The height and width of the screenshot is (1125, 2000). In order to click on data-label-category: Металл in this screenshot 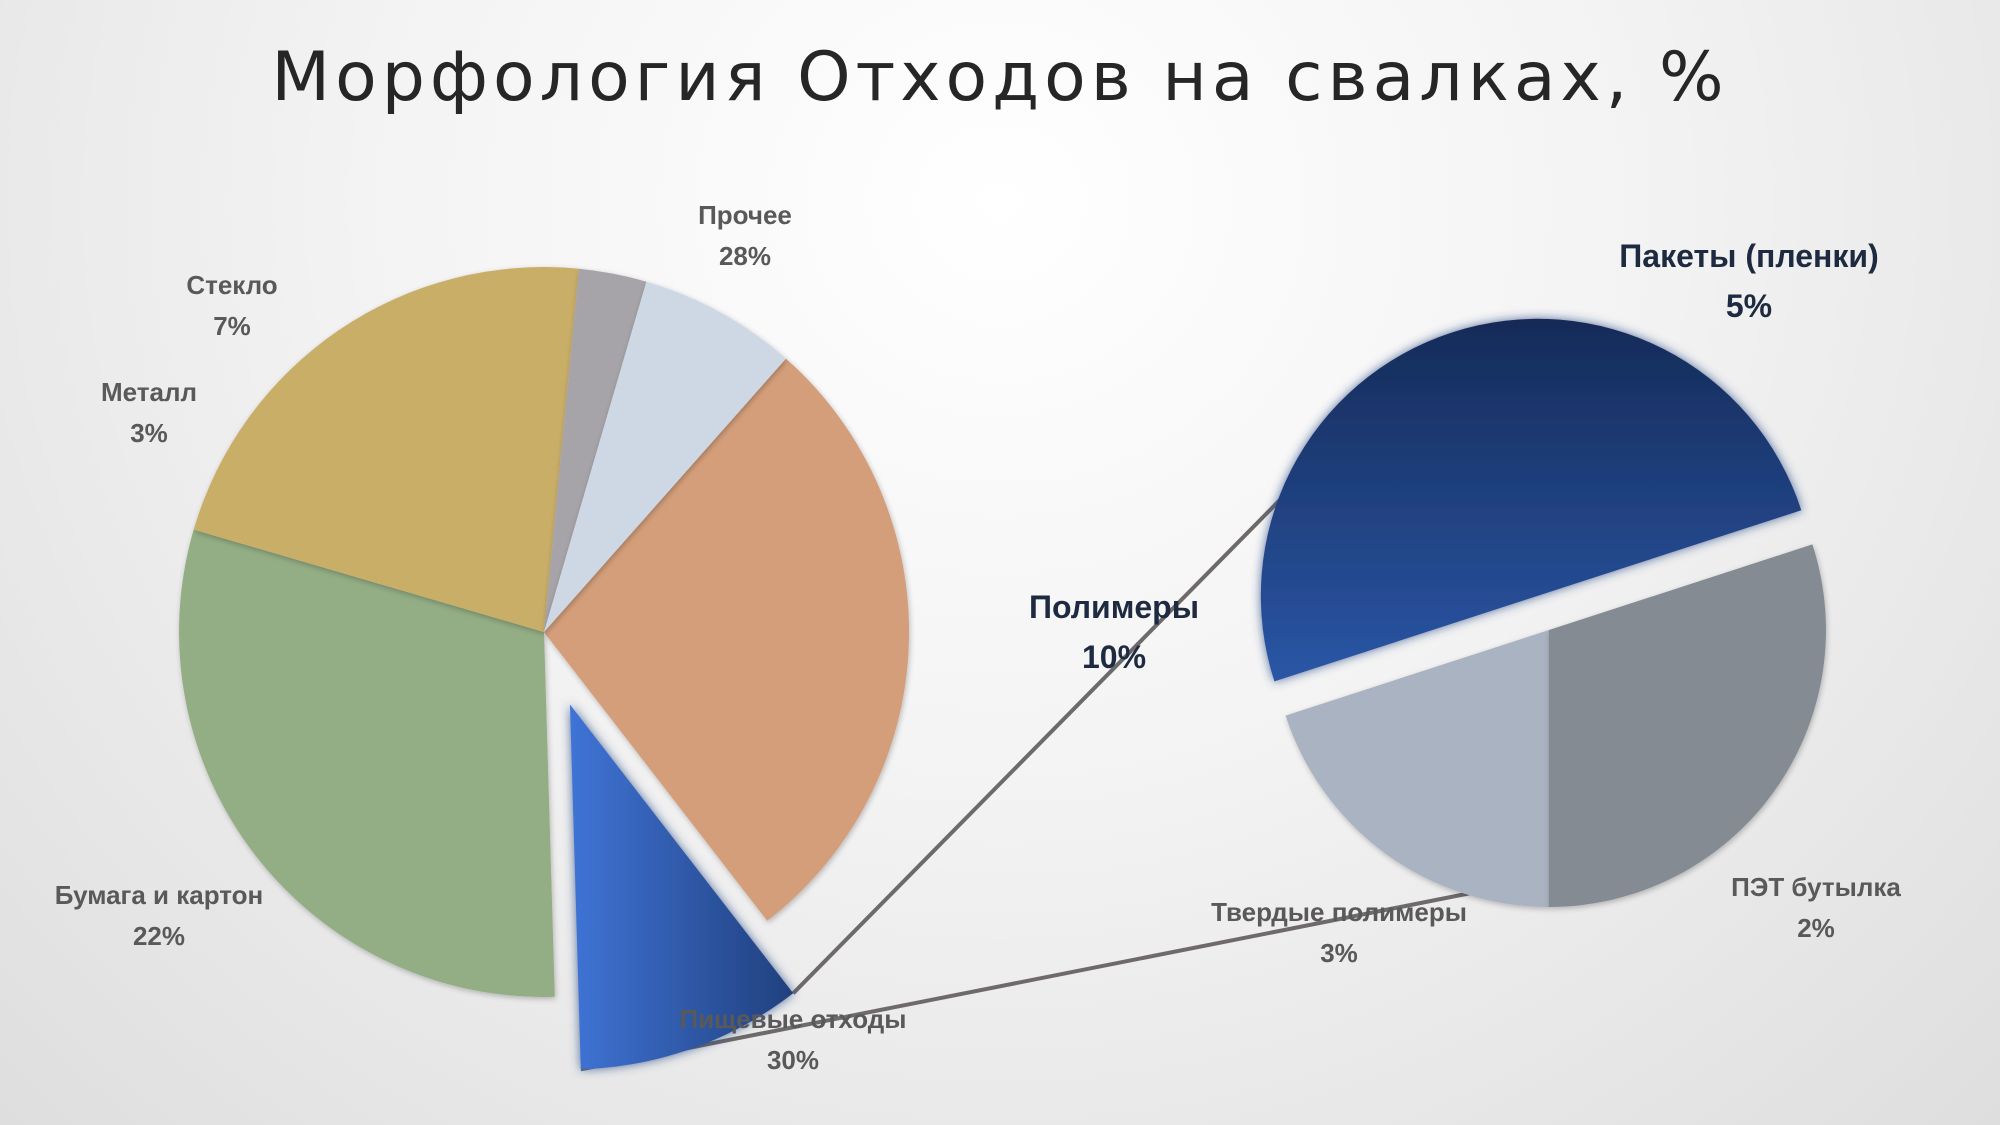, I will do `click(149, 392)`.